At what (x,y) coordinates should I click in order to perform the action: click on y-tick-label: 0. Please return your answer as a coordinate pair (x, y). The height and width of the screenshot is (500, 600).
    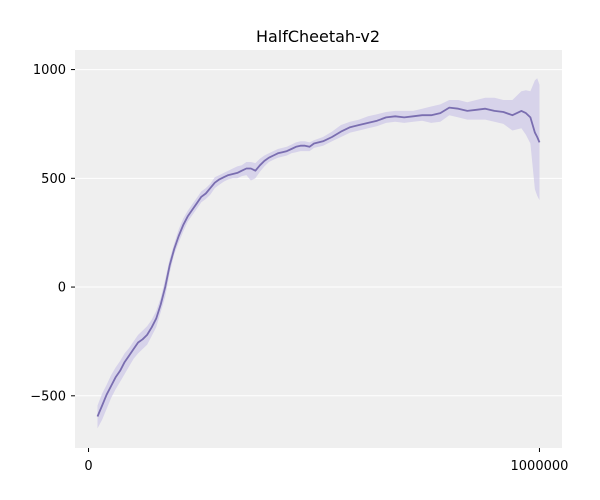
    Looking at the image, I should click on (62, 288).